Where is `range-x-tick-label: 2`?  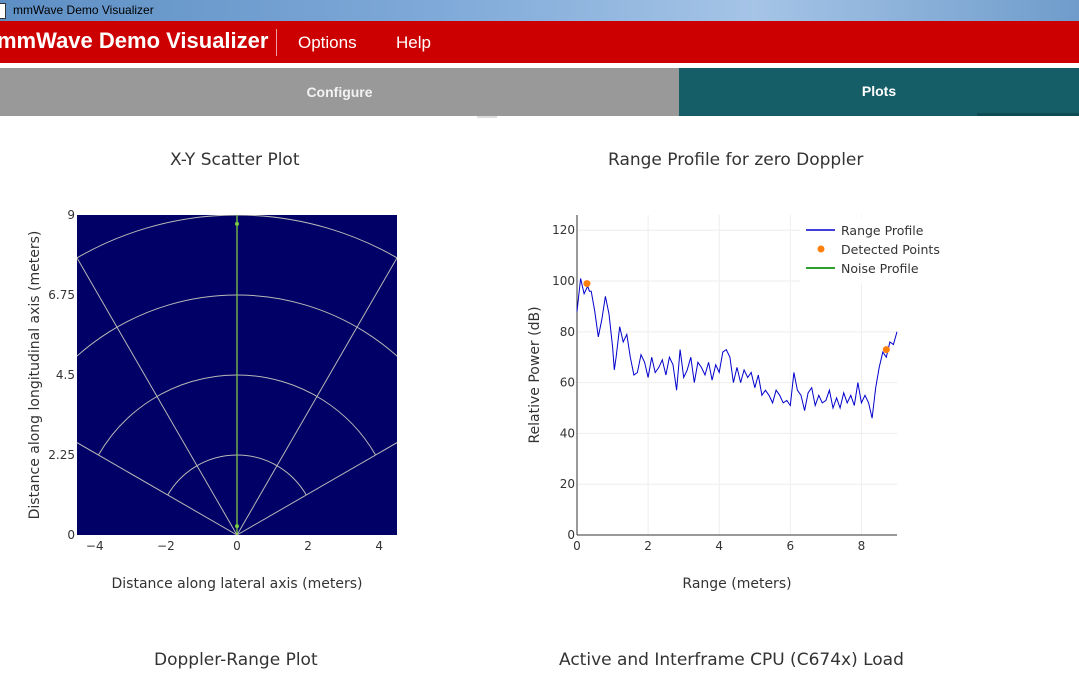
range-x-tick-label: 2 is located at coordinates (648, 546).